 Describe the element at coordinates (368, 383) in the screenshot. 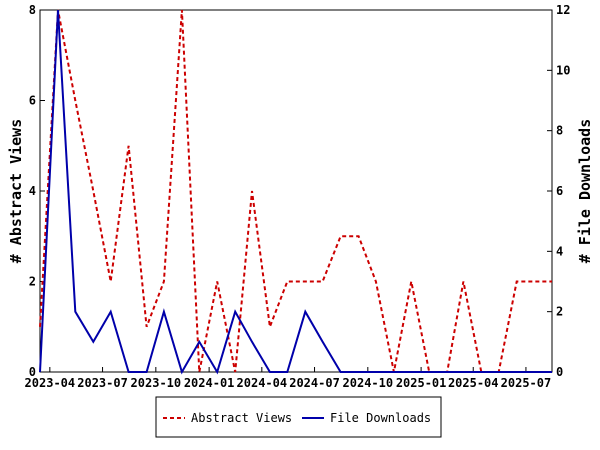

I see `x-tick-label: 2024-10` at that location.